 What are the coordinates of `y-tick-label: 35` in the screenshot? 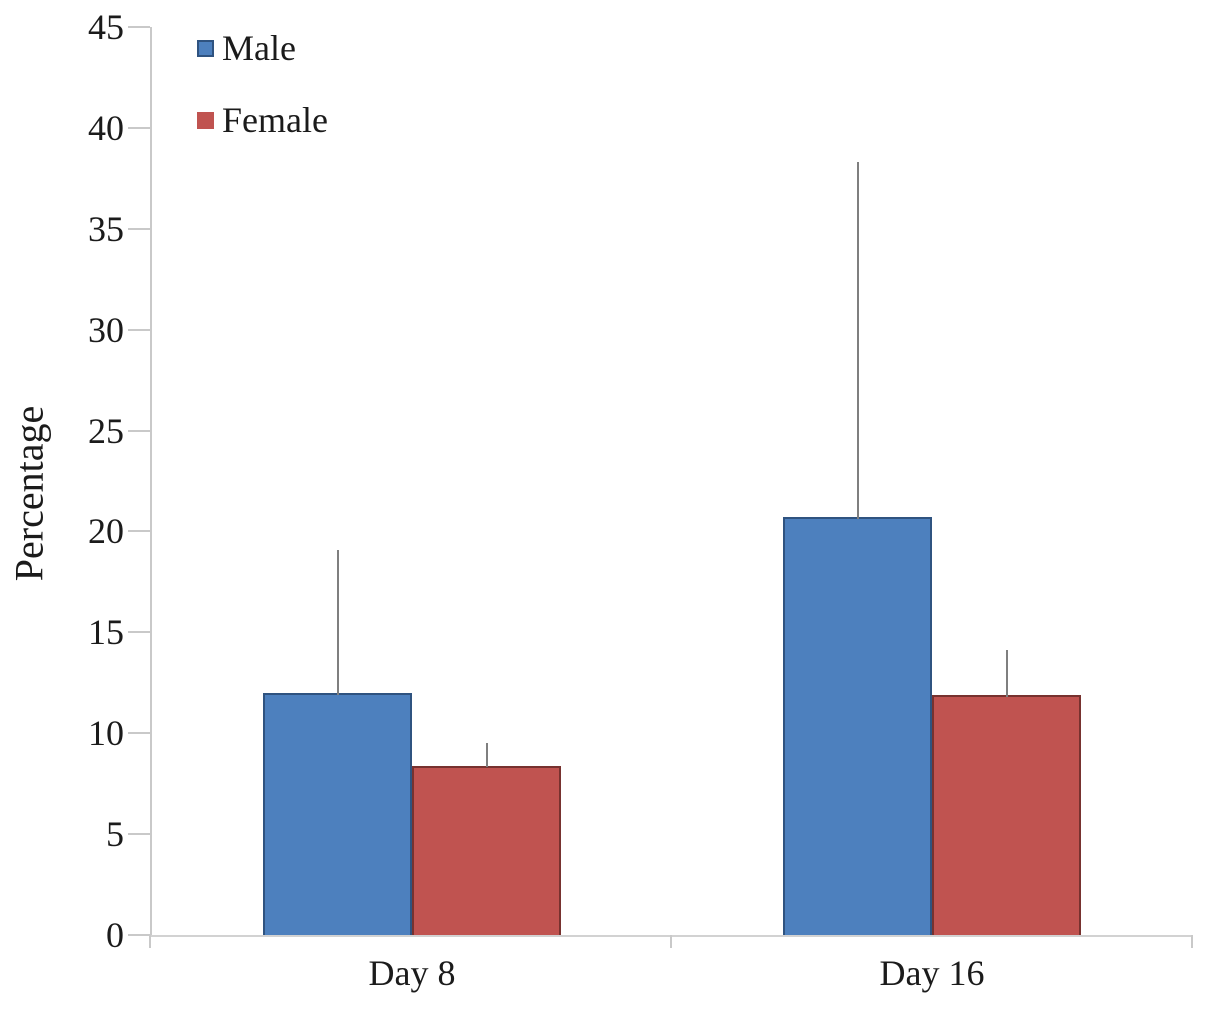 It's located at (106, 228).